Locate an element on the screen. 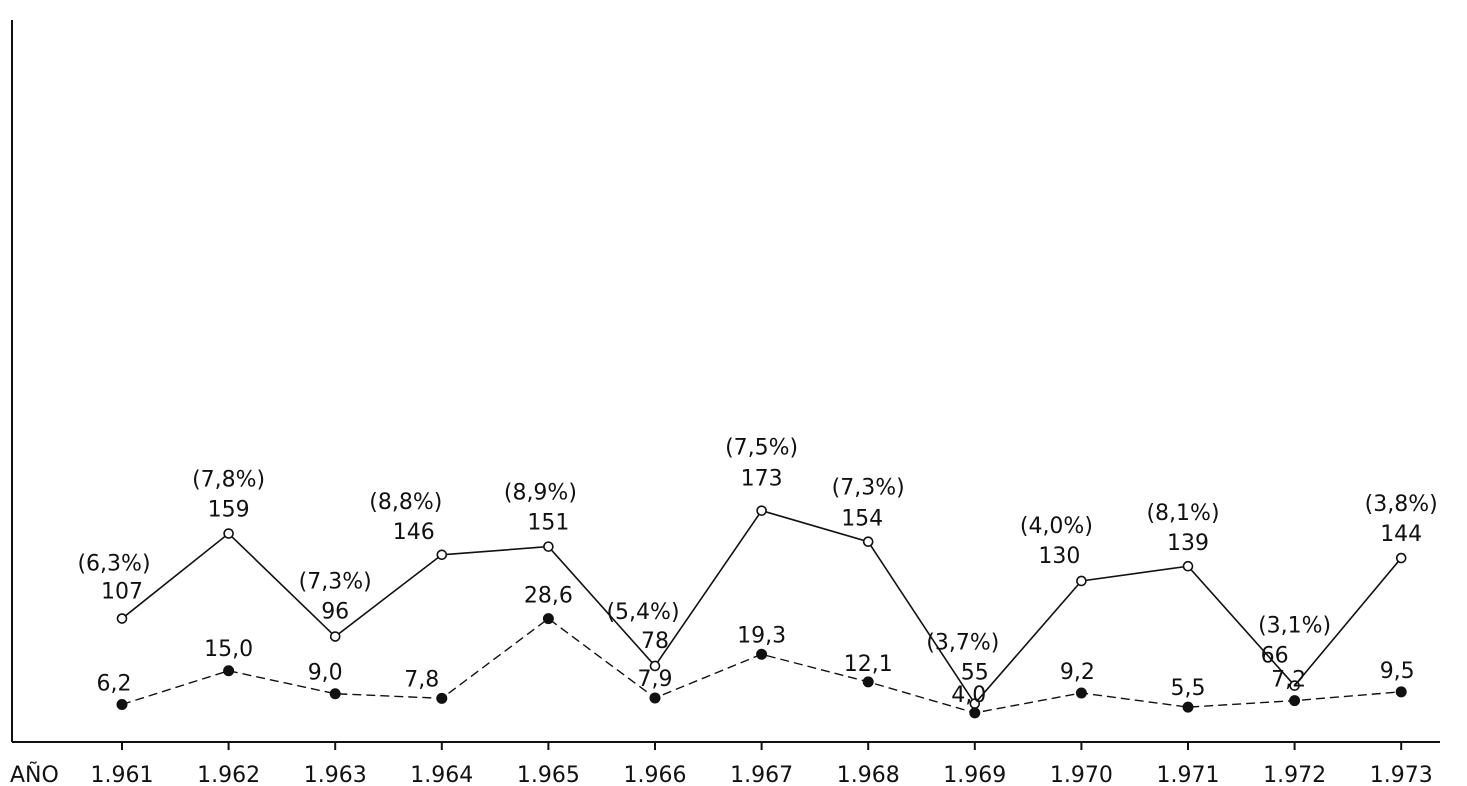  value-label-dashed: 12,1 is located at coordinates (868, 664).